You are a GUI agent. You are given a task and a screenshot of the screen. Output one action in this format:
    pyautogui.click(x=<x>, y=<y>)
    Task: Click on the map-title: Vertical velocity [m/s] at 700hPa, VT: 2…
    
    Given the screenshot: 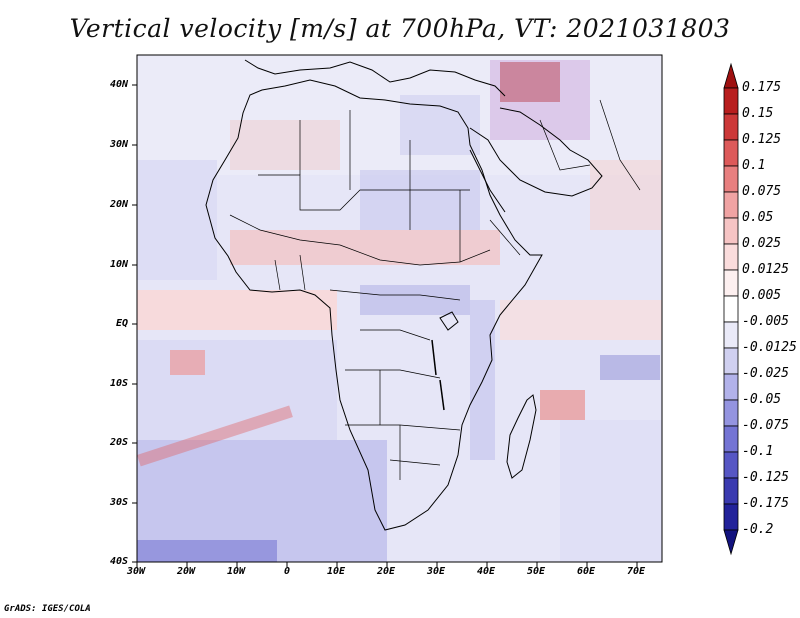 What is the action you would take?
    pyautogui.click(x=400, y=28)
    